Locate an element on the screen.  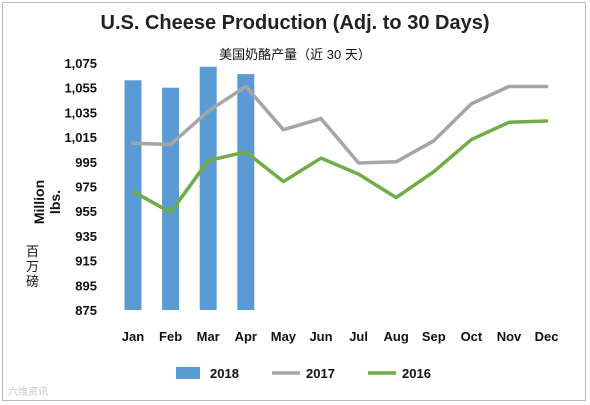
x-tick-label: Nov is located at coordinates (509, 336).